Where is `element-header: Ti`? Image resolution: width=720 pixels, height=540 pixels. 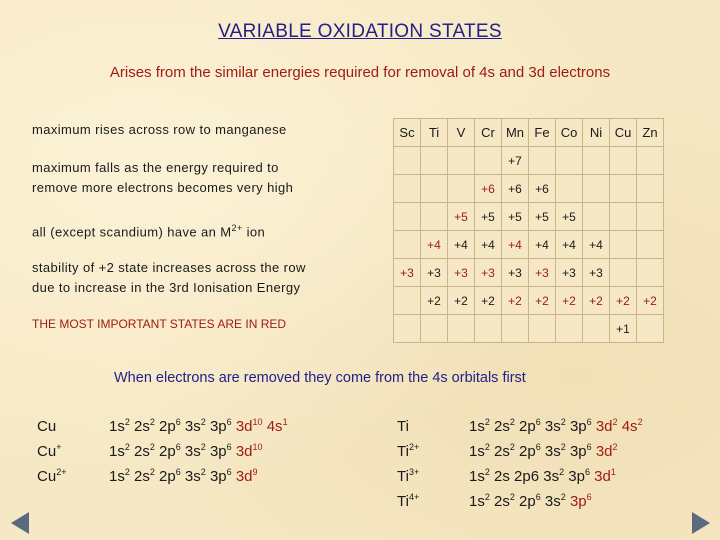
element-header: Ti is located at coordinates (434, 132).